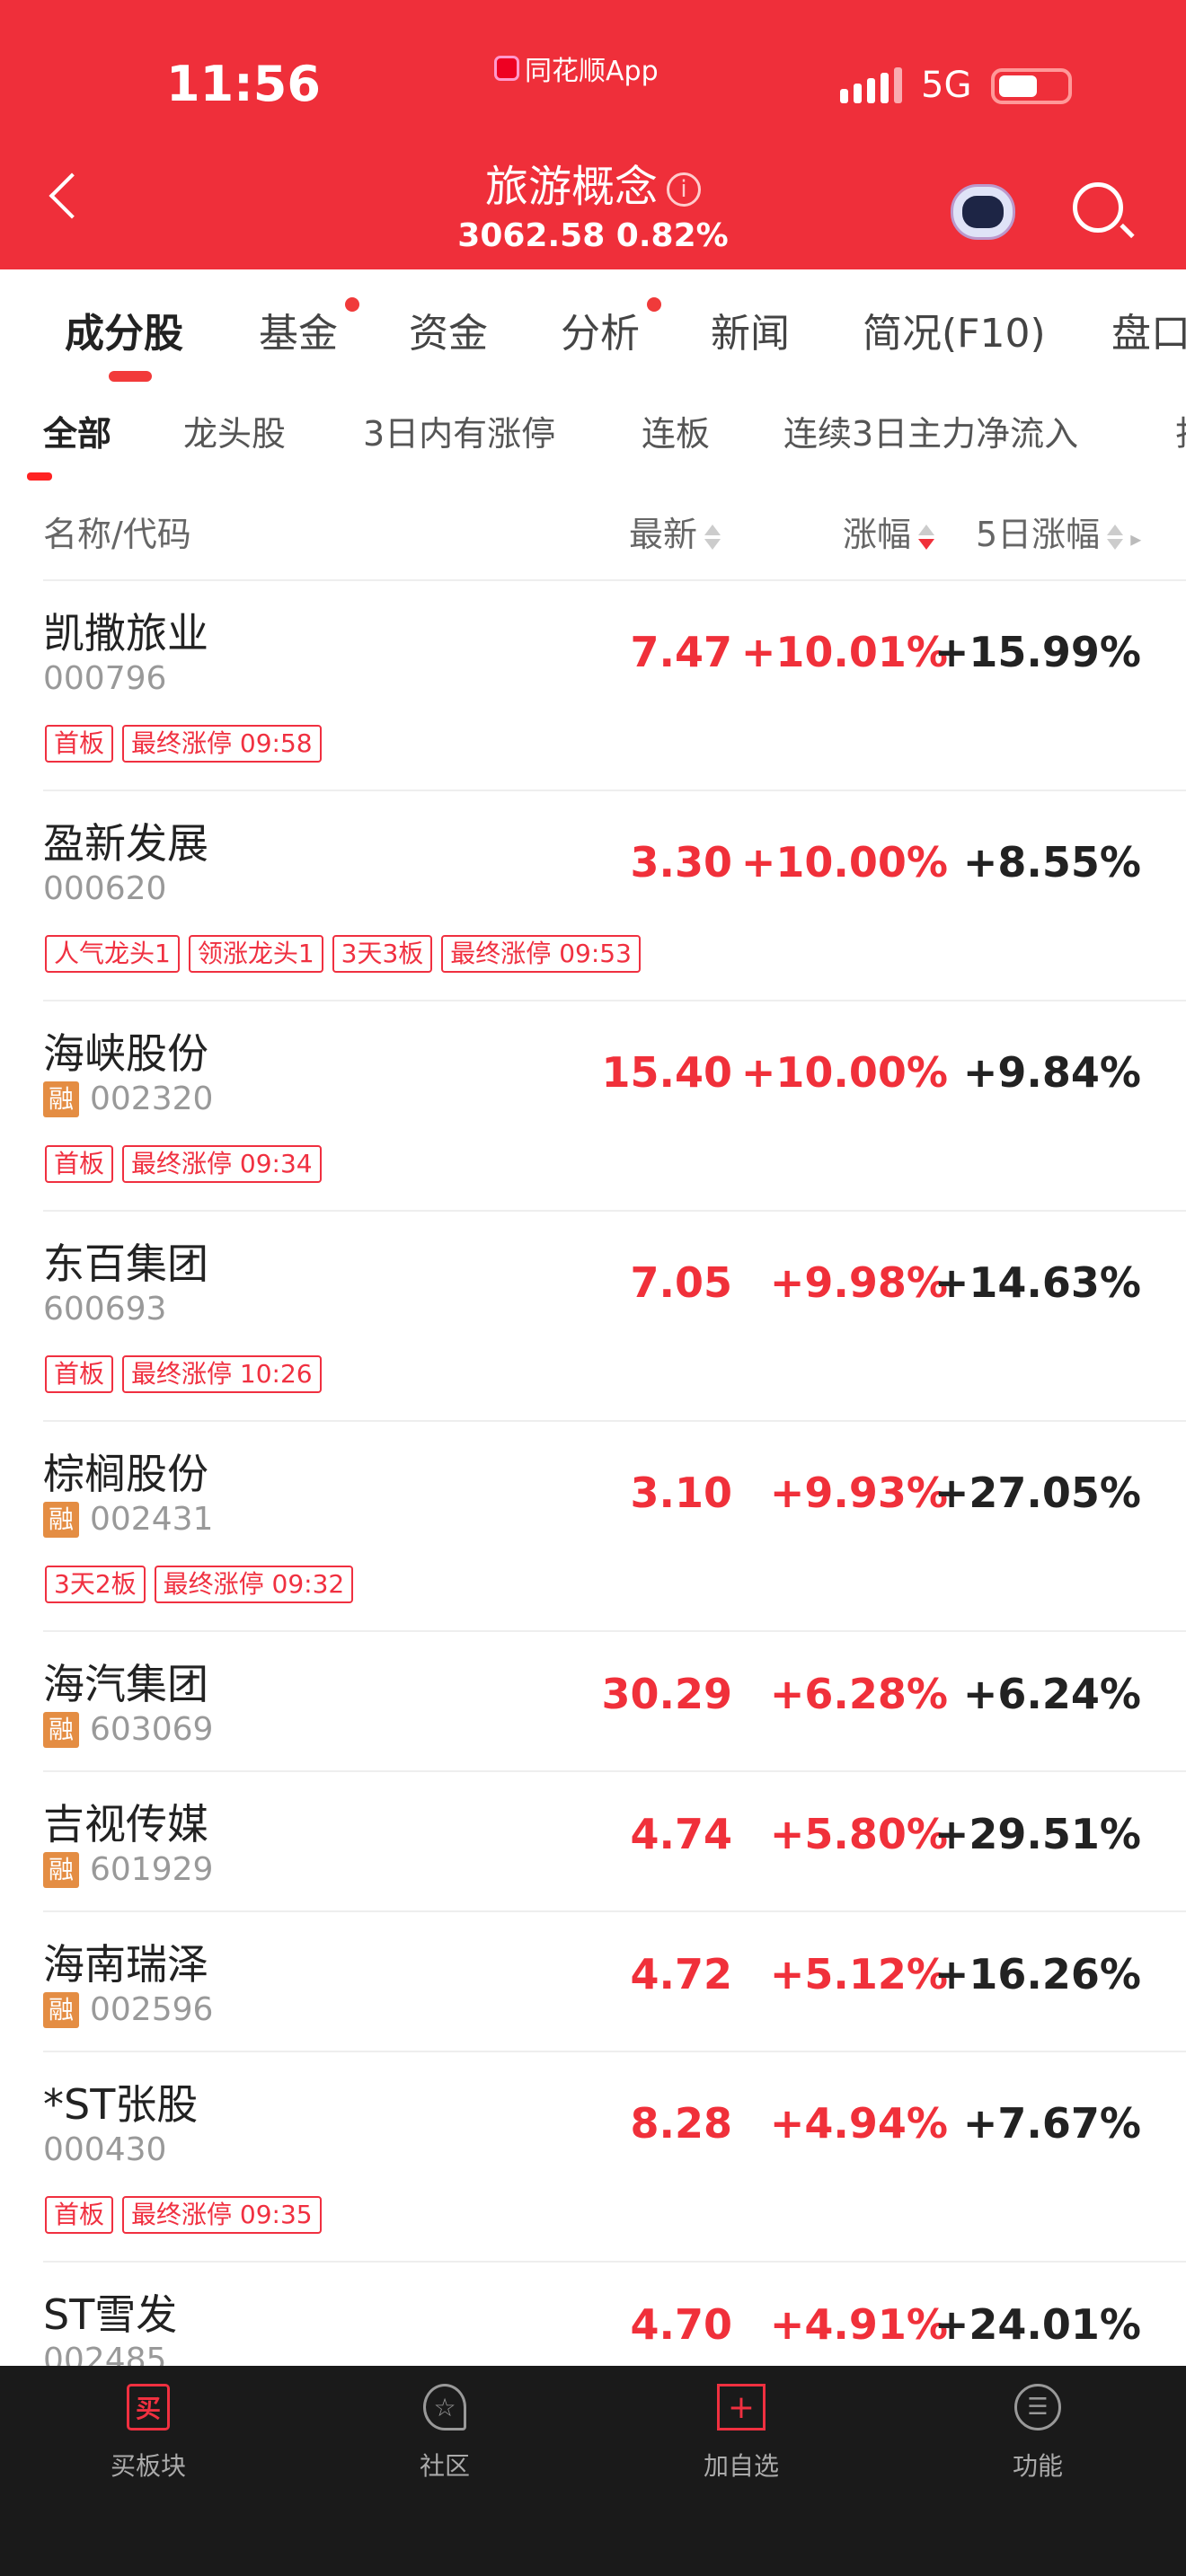 The height and width of the screenshot is (2576, 1186). I want to click on stock-code-line: 融 002596, so click(128, 2009).